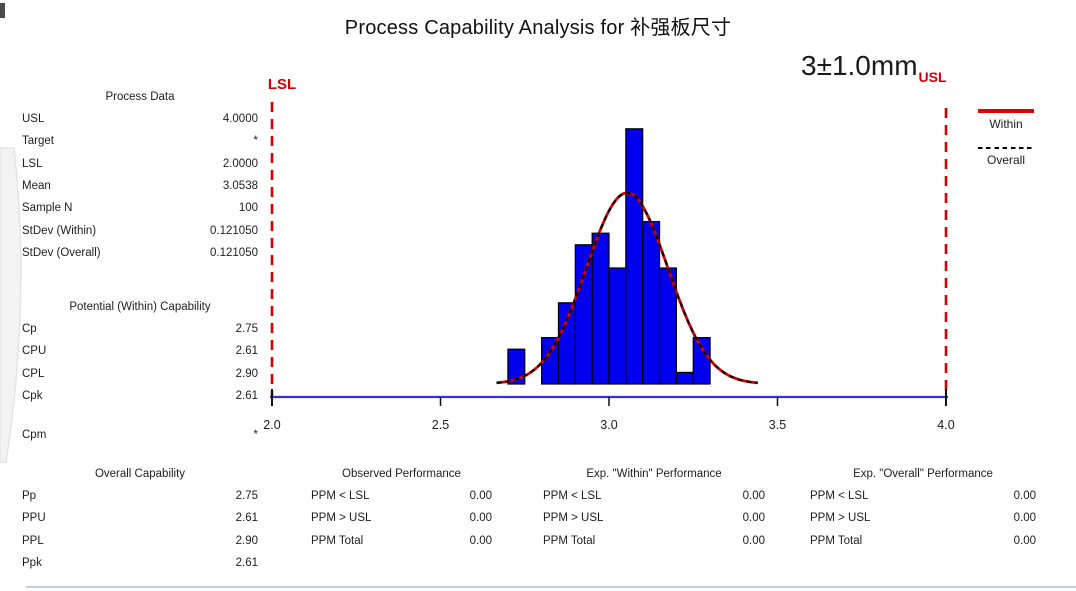  I want to click on stat-row-cpk: Cpk 2.61, so click(140, 396).